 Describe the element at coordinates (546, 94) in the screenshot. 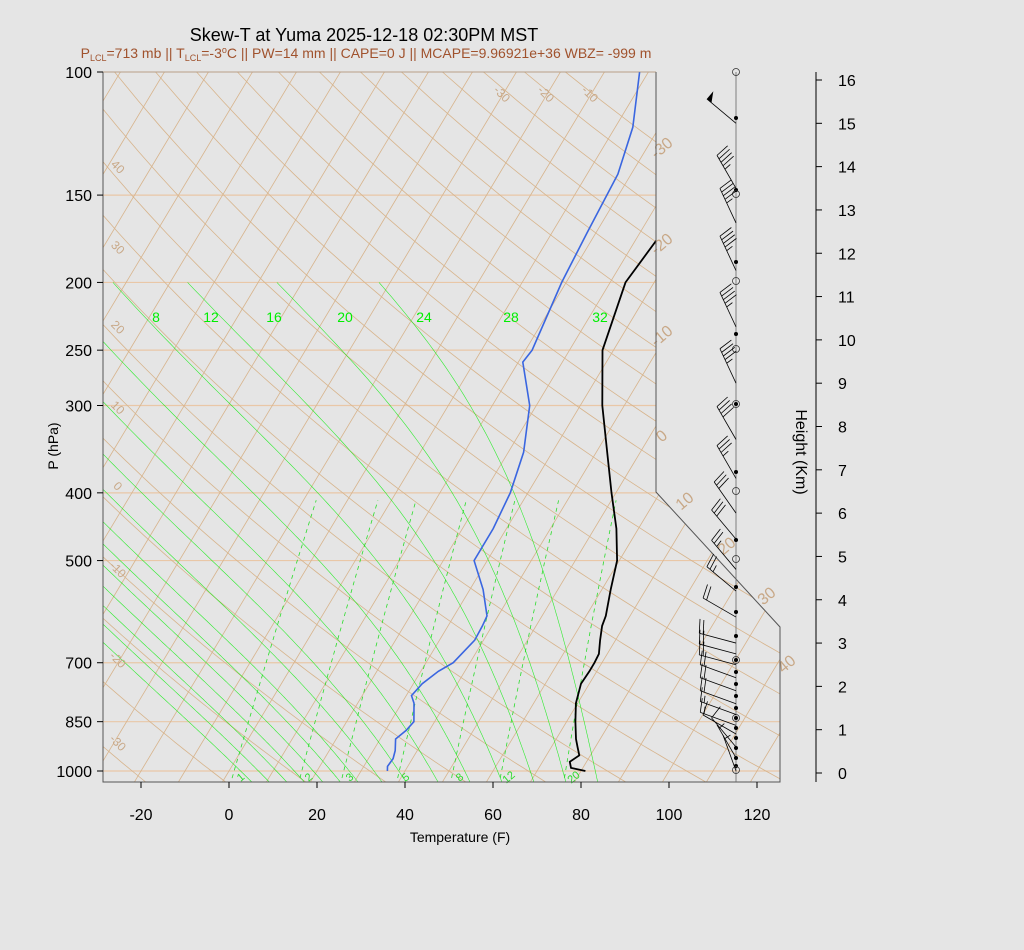

I see `isotherm-label: -20` at that location.